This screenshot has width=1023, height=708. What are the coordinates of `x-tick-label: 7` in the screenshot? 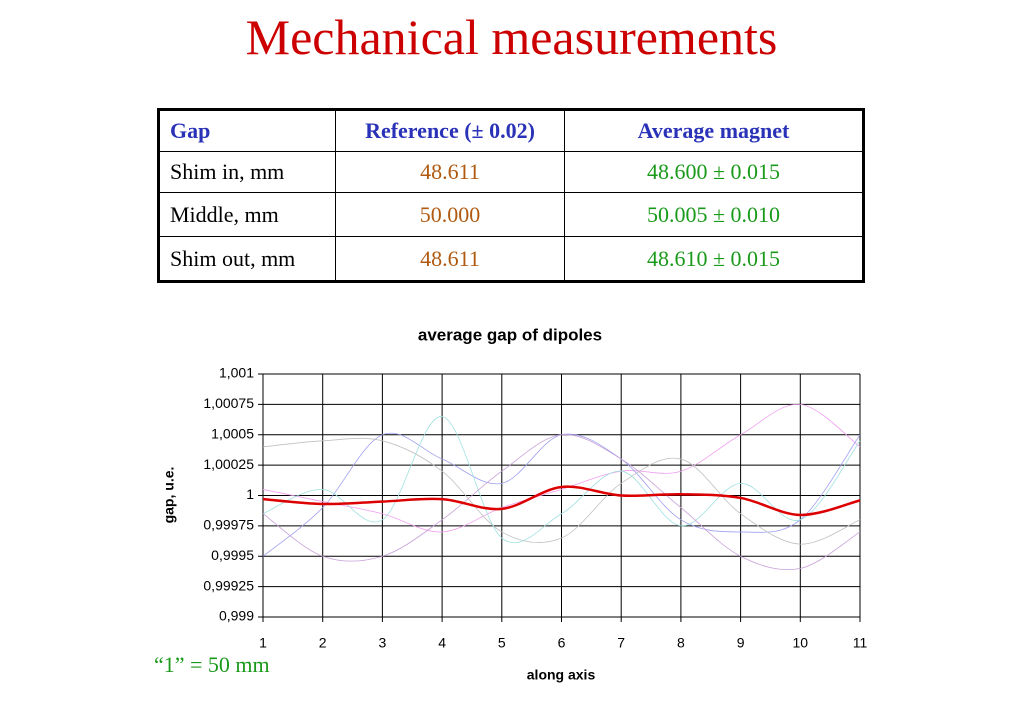 It's located at (621, 643).